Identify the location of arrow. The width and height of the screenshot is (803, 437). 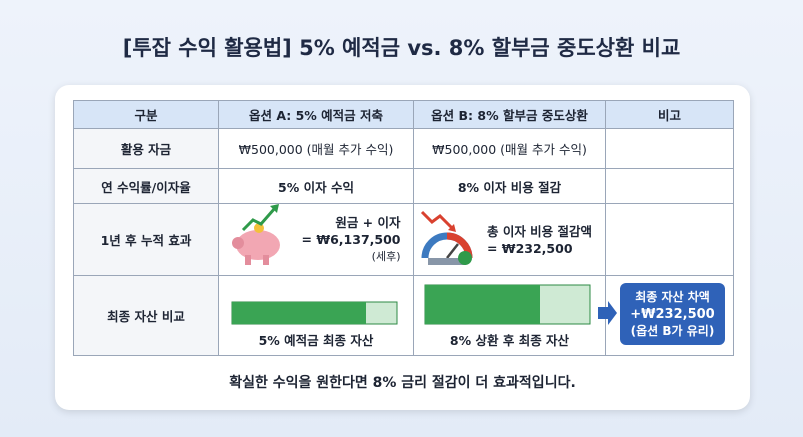
(607, 313).